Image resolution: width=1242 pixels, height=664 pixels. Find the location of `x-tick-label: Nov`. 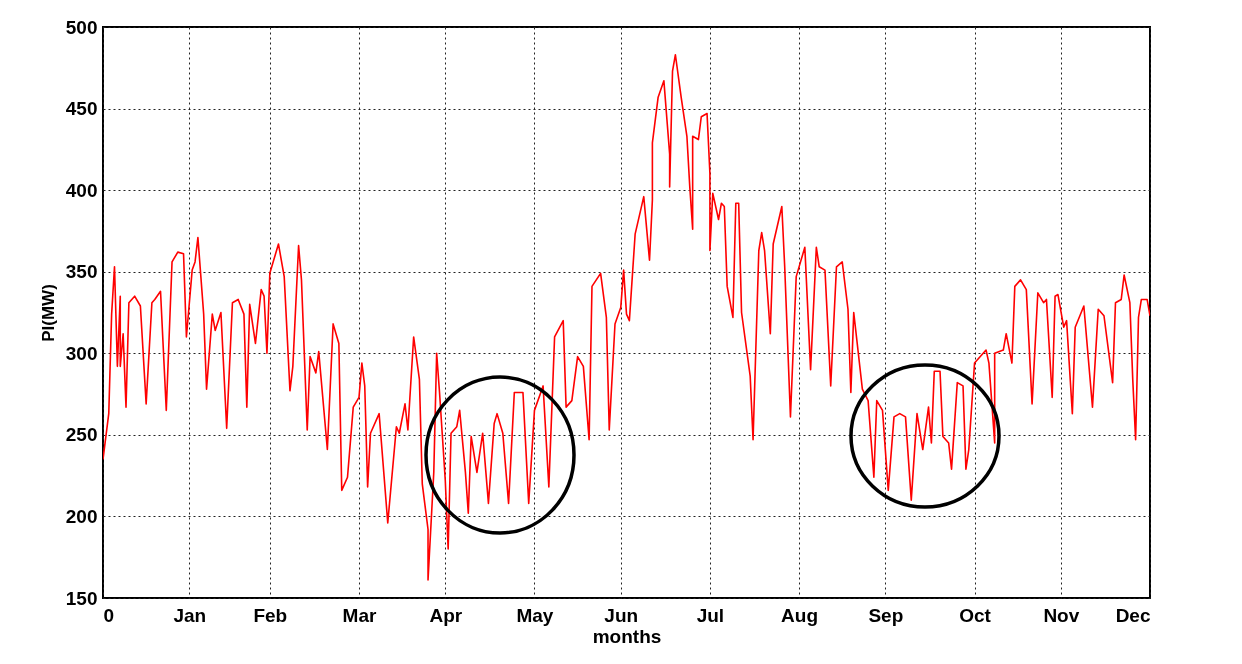

x-tick-label: Nov is located at coordinates (1061, 615).